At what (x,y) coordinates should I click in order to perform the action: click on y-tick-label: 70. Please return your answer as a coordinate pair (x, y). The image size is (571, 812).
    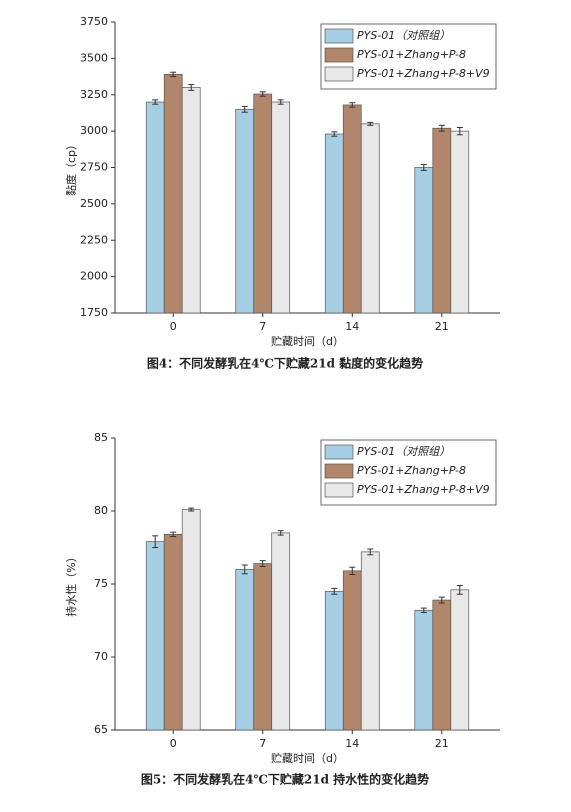
    Looking at the image, I should click on (101, 656).